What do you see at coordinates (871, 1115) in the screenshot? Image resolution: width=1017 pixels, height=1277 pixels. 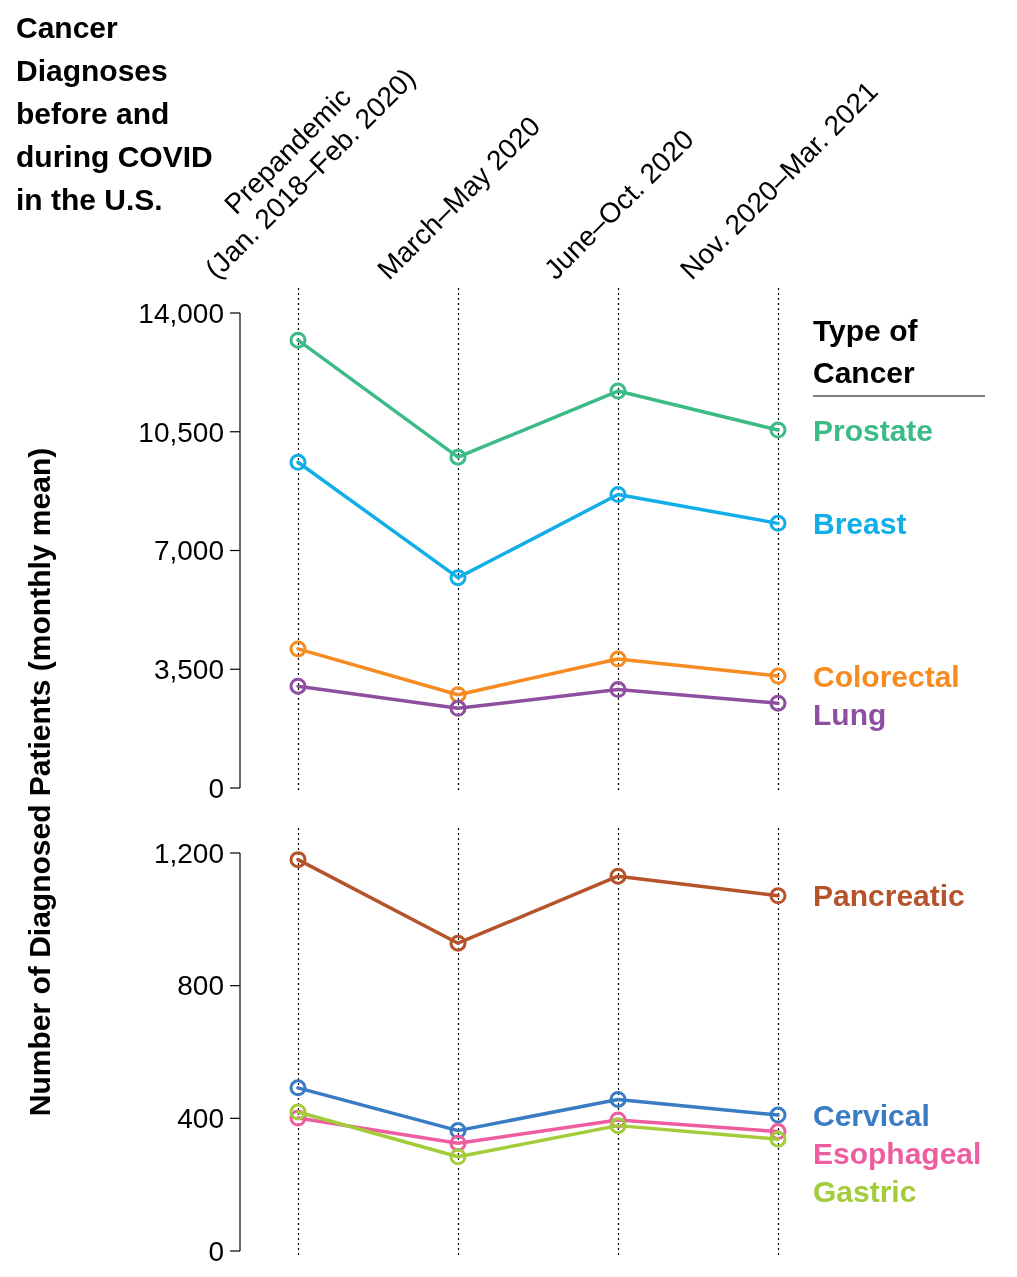 I see `series-label: Cervical` at bounding box center [871, 1115].